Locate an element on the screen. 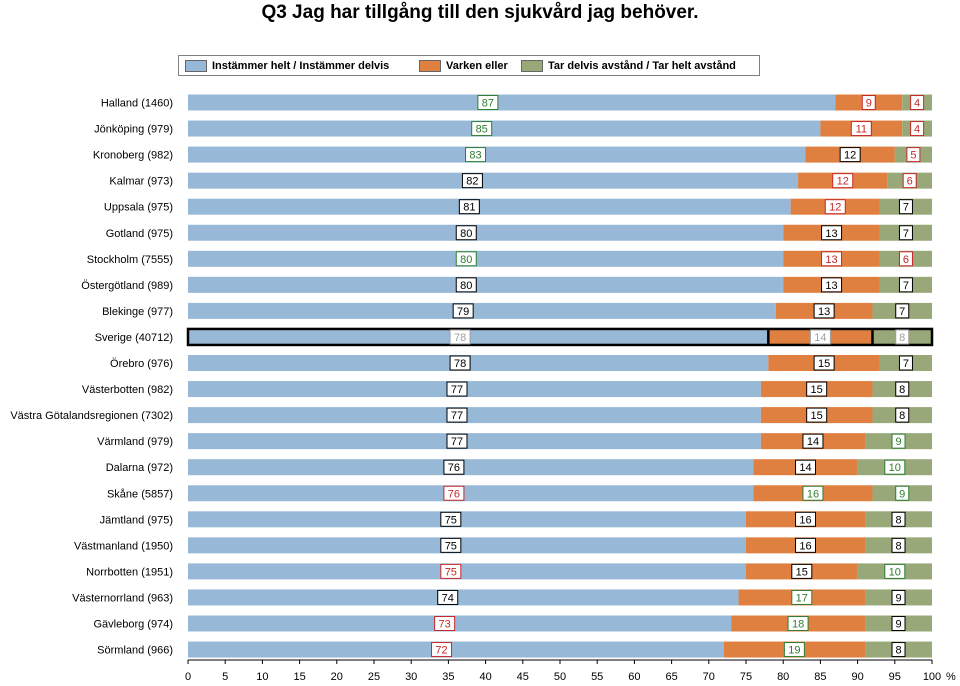 The width and height of the screenshot is (960, 686). x-tick-label: 80 is located at coordinates (783, 677).